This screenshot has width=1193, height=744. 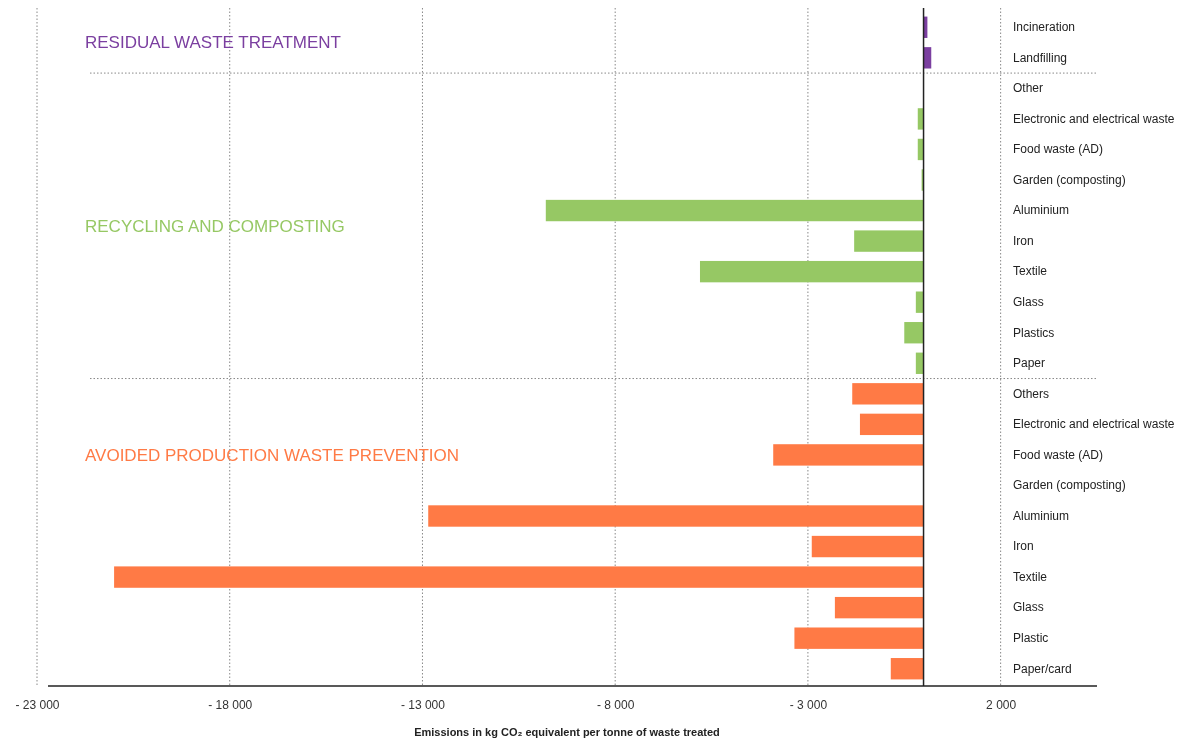 I want to click on text: RECYCLING AND COMPOSTING, so click(x=215, y=226).